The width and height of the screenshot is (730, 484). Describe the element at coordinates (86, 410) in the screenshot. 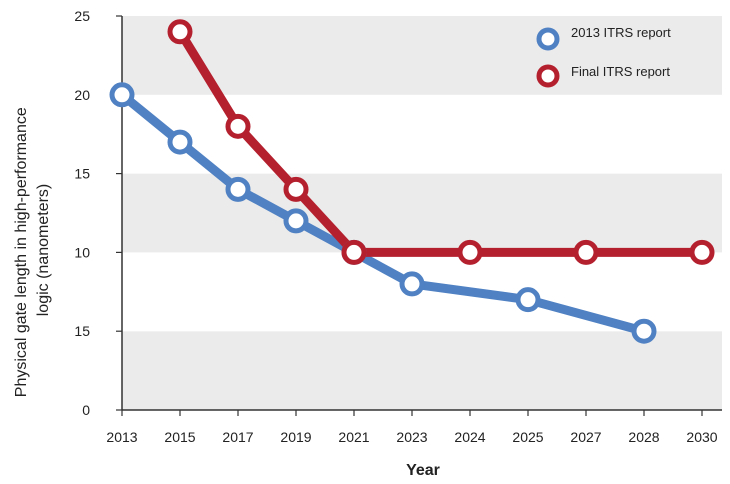

I see `y-tick-label: 0` at that location.